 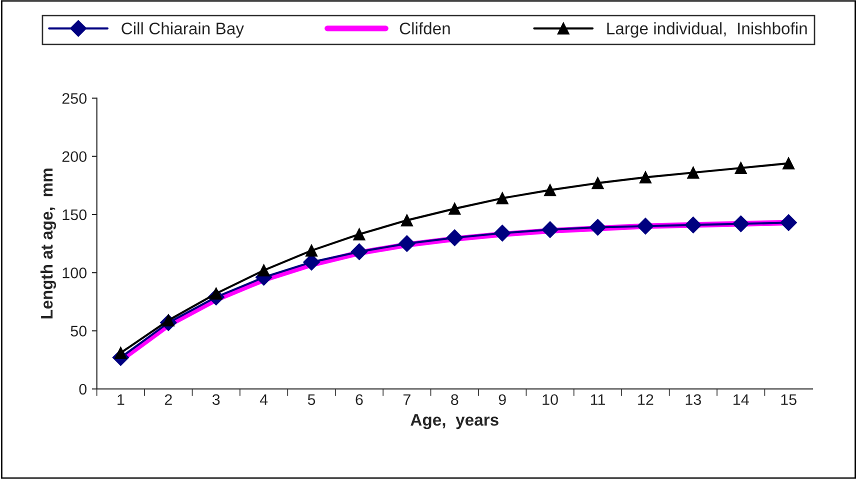 I want to click on legend-label: Cill Chiarain Bay, so click(x=183, y=30).